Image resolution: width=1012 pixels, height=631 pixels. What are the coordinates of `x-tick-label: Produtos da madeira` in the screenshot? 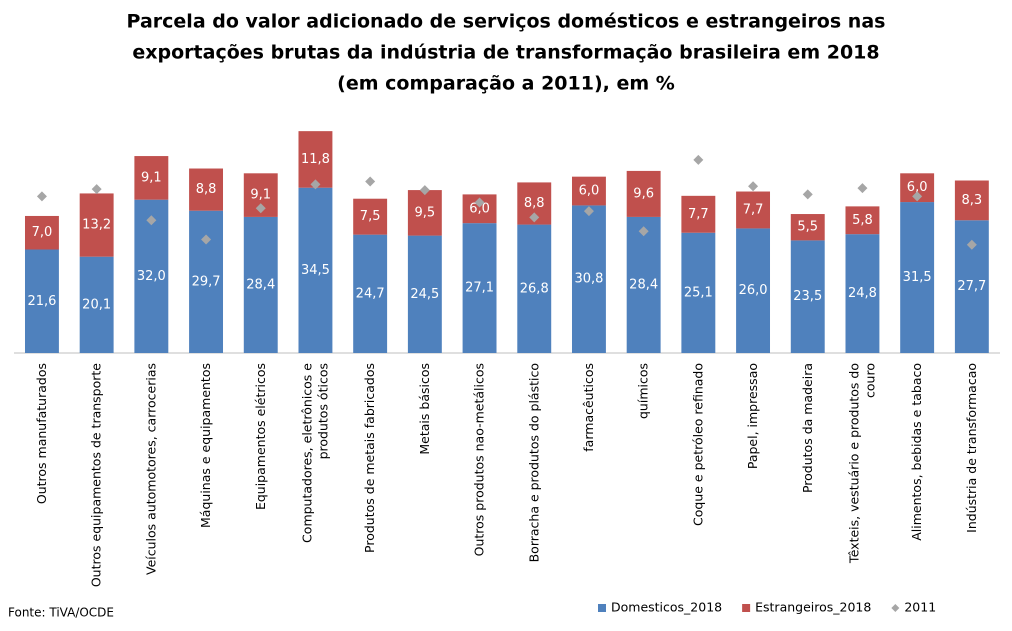 It's located at (806, 428).